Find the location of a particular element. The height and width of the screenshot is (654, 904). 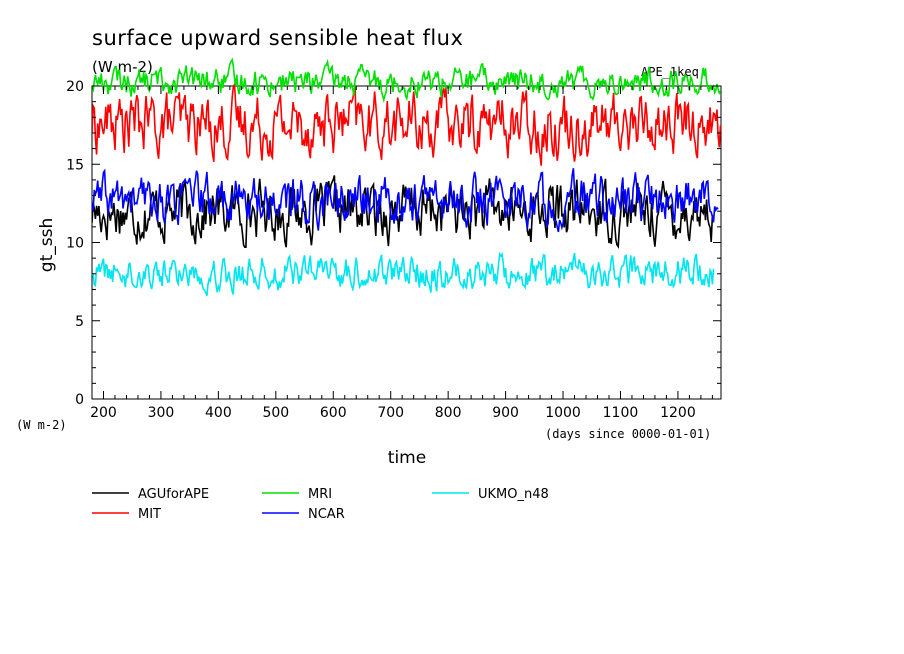

x-tick-label: 1100 is located at coordinates (621, 413).